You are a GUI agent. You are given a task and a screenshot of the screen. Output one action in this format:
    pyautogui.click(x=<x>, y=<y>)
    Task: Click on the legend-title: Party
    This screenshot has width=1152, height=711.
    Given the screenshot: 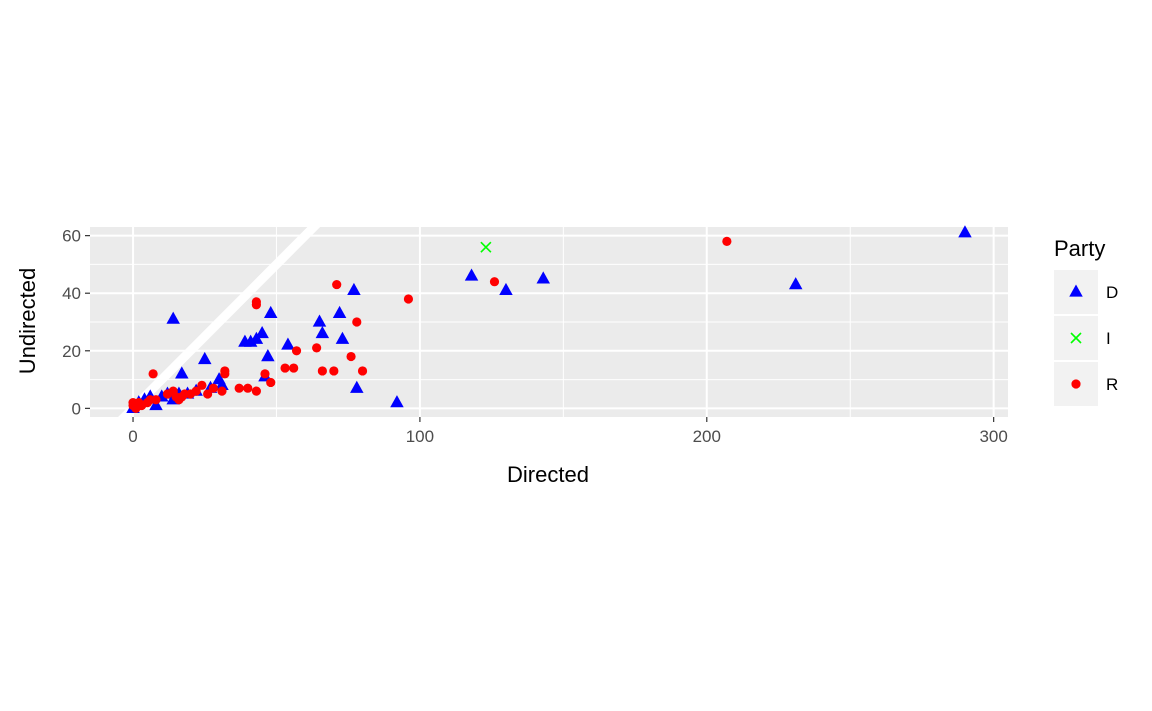 What is the action you would take?
    pyautogui.click(x=1079, y=248)
    